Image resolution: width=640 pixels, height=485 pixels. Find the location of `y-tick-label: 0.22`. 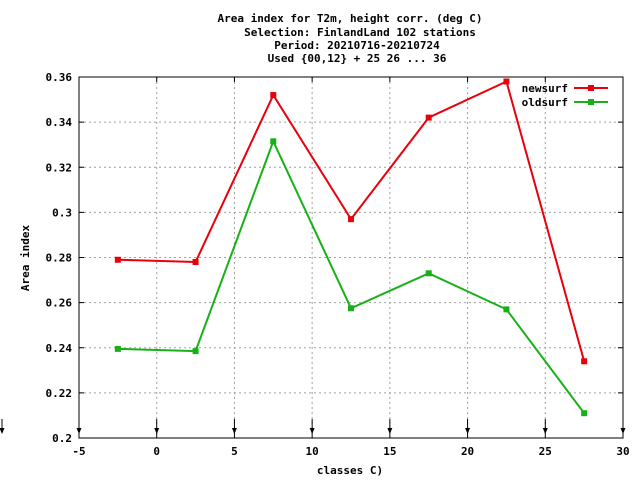

y-tick-label: 0.22 is located at coordinates (59, 393).